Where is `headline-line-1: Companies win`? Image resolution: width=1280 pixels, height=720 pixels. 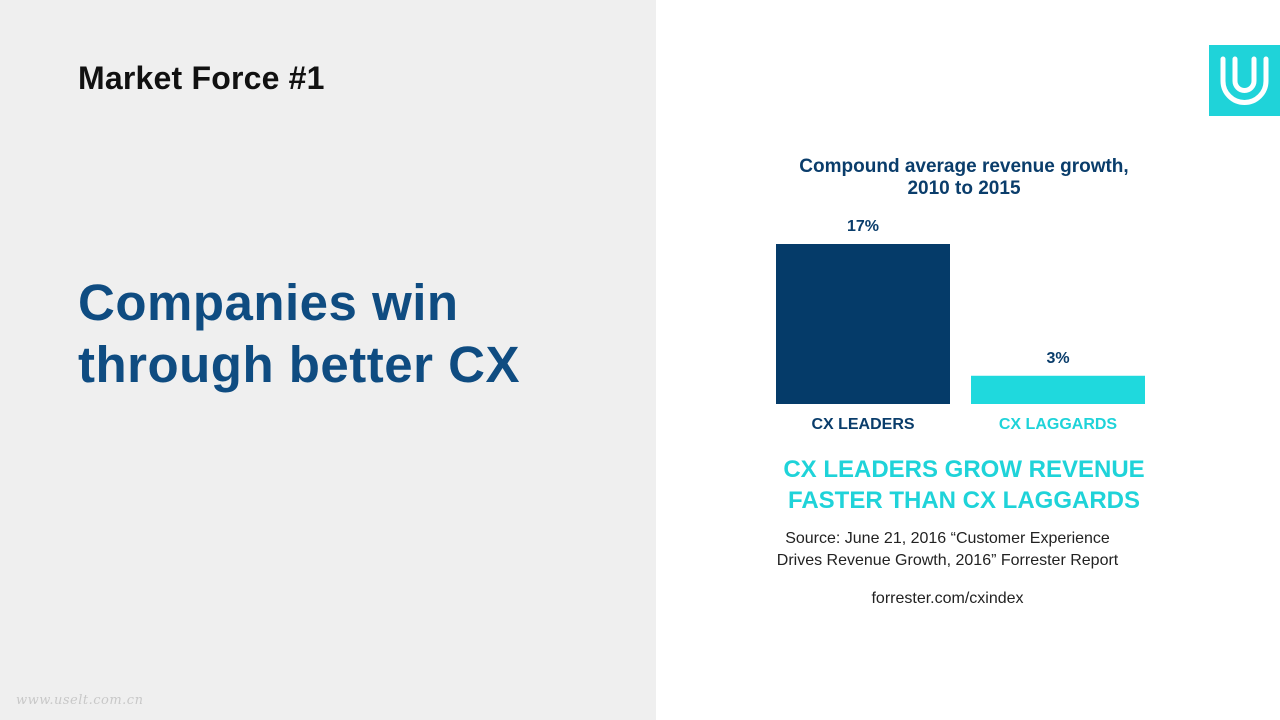
headline-line-1: Companies win is located at coordinates (268, 302).